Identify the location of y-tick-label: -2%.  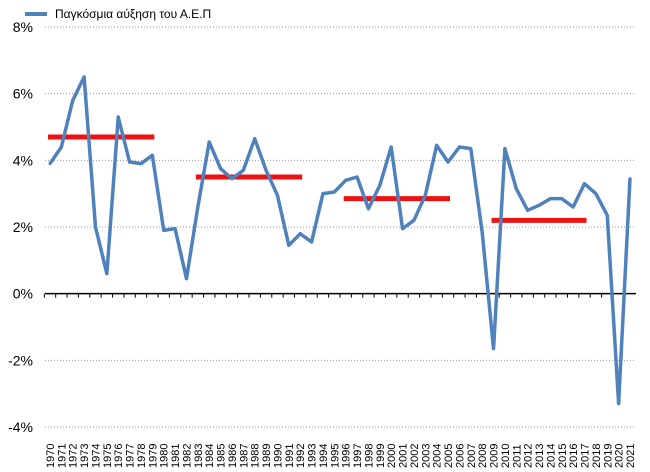
(20, 360).